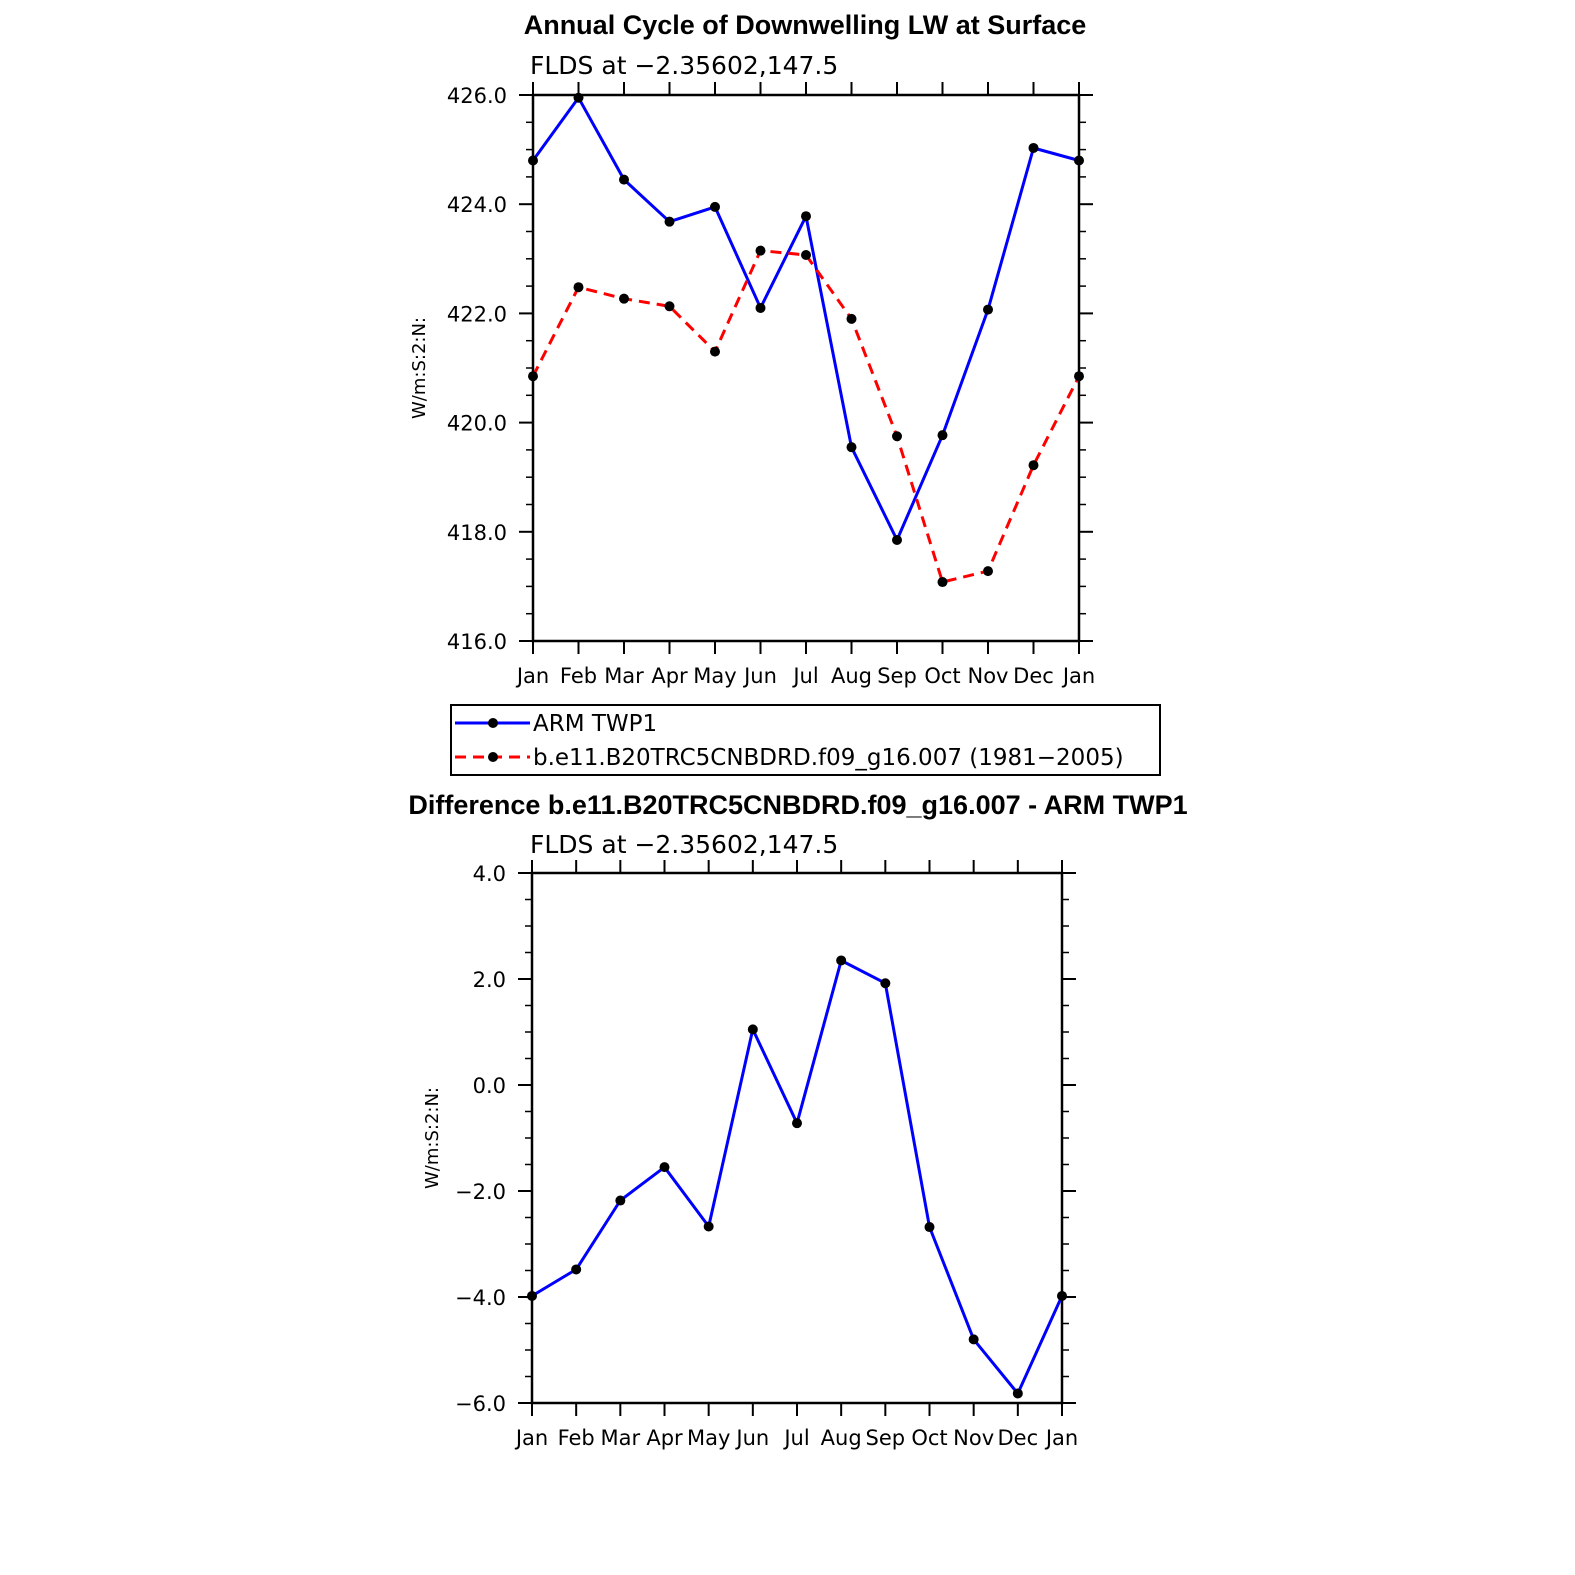 The width and height of the screenshot is (1575, 1575). Describe the element at coordinates (1018, 1438) in the screenshot. I see `chart2-x-tick-label: Dec` at that location.